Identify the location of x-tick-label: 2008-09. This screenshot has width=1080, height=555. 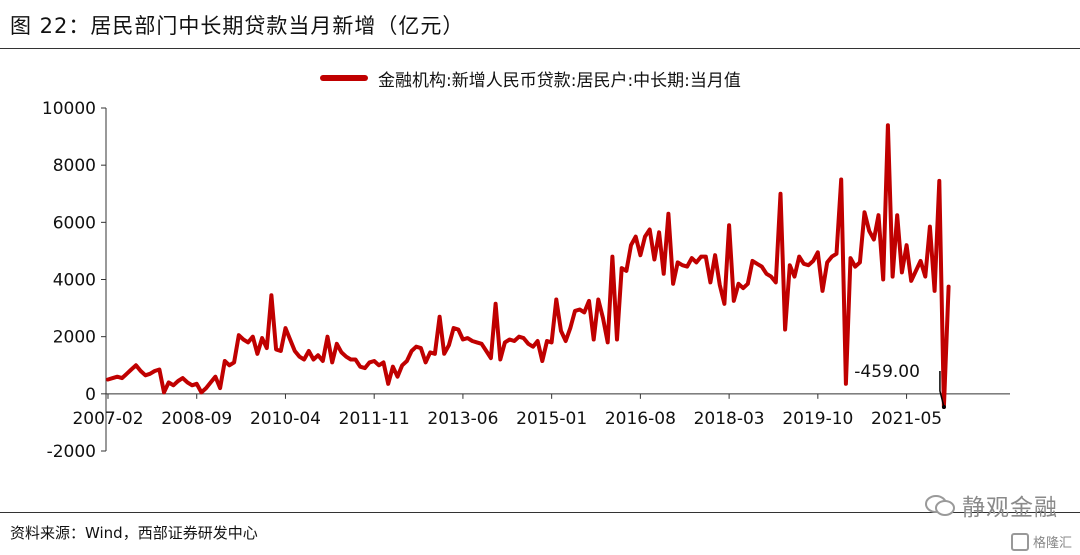
(196, 419).